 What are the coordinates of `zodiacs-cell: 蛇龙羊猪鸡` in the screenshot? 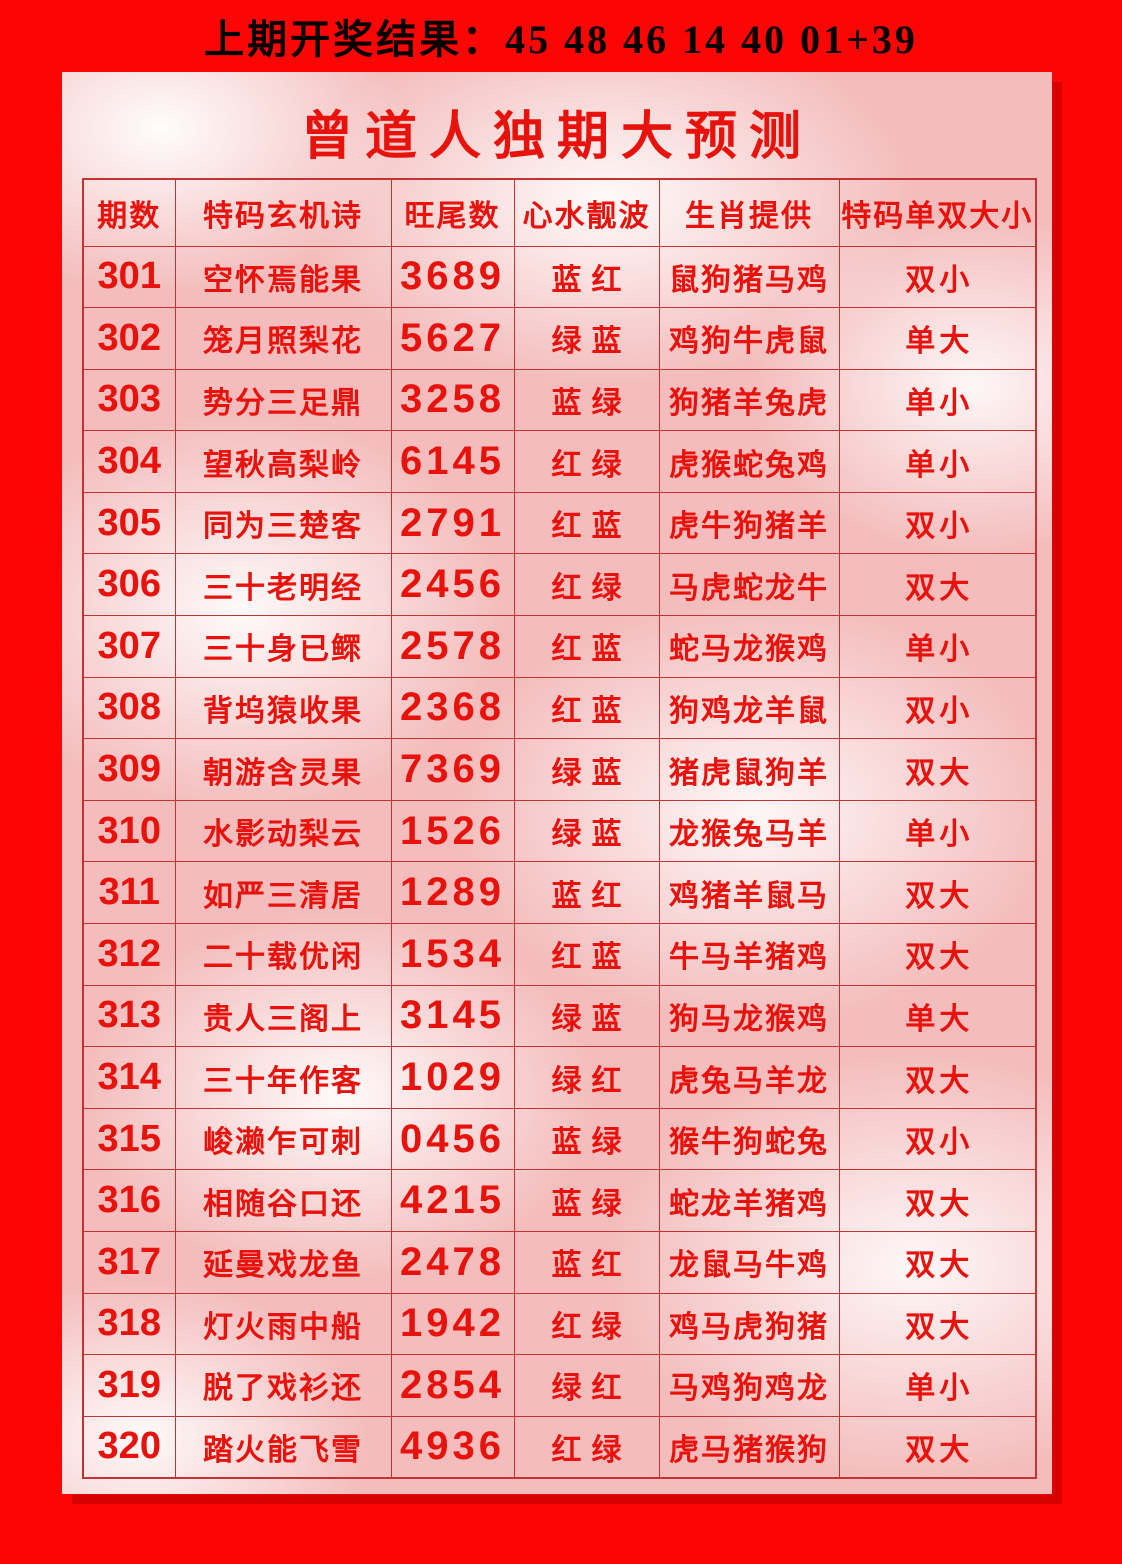 It's located at (749, 1200).